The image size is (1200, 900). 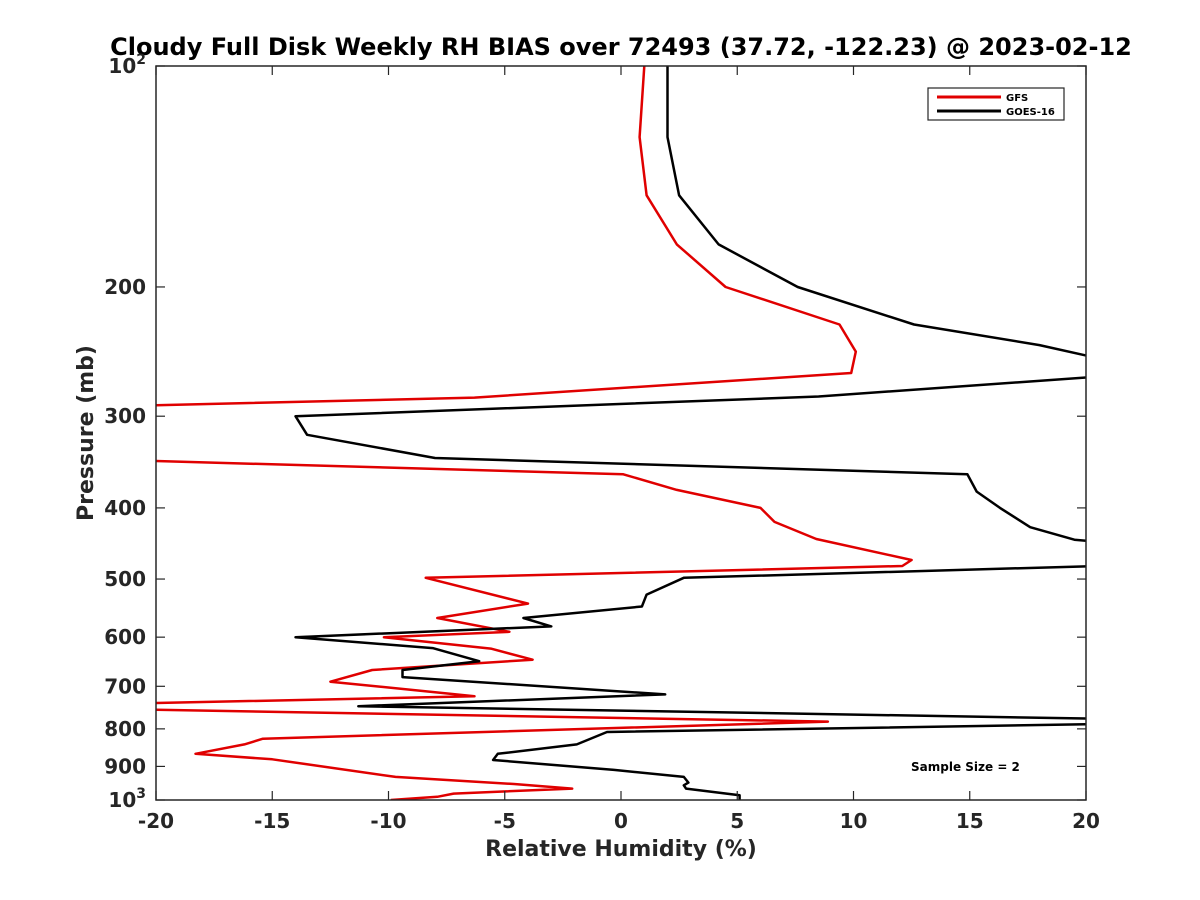 What do you see at coordinates (86, 433) in the screenshot?
I see `y-axis-label: Pressure (mb)` at bounding box center [86, 433].